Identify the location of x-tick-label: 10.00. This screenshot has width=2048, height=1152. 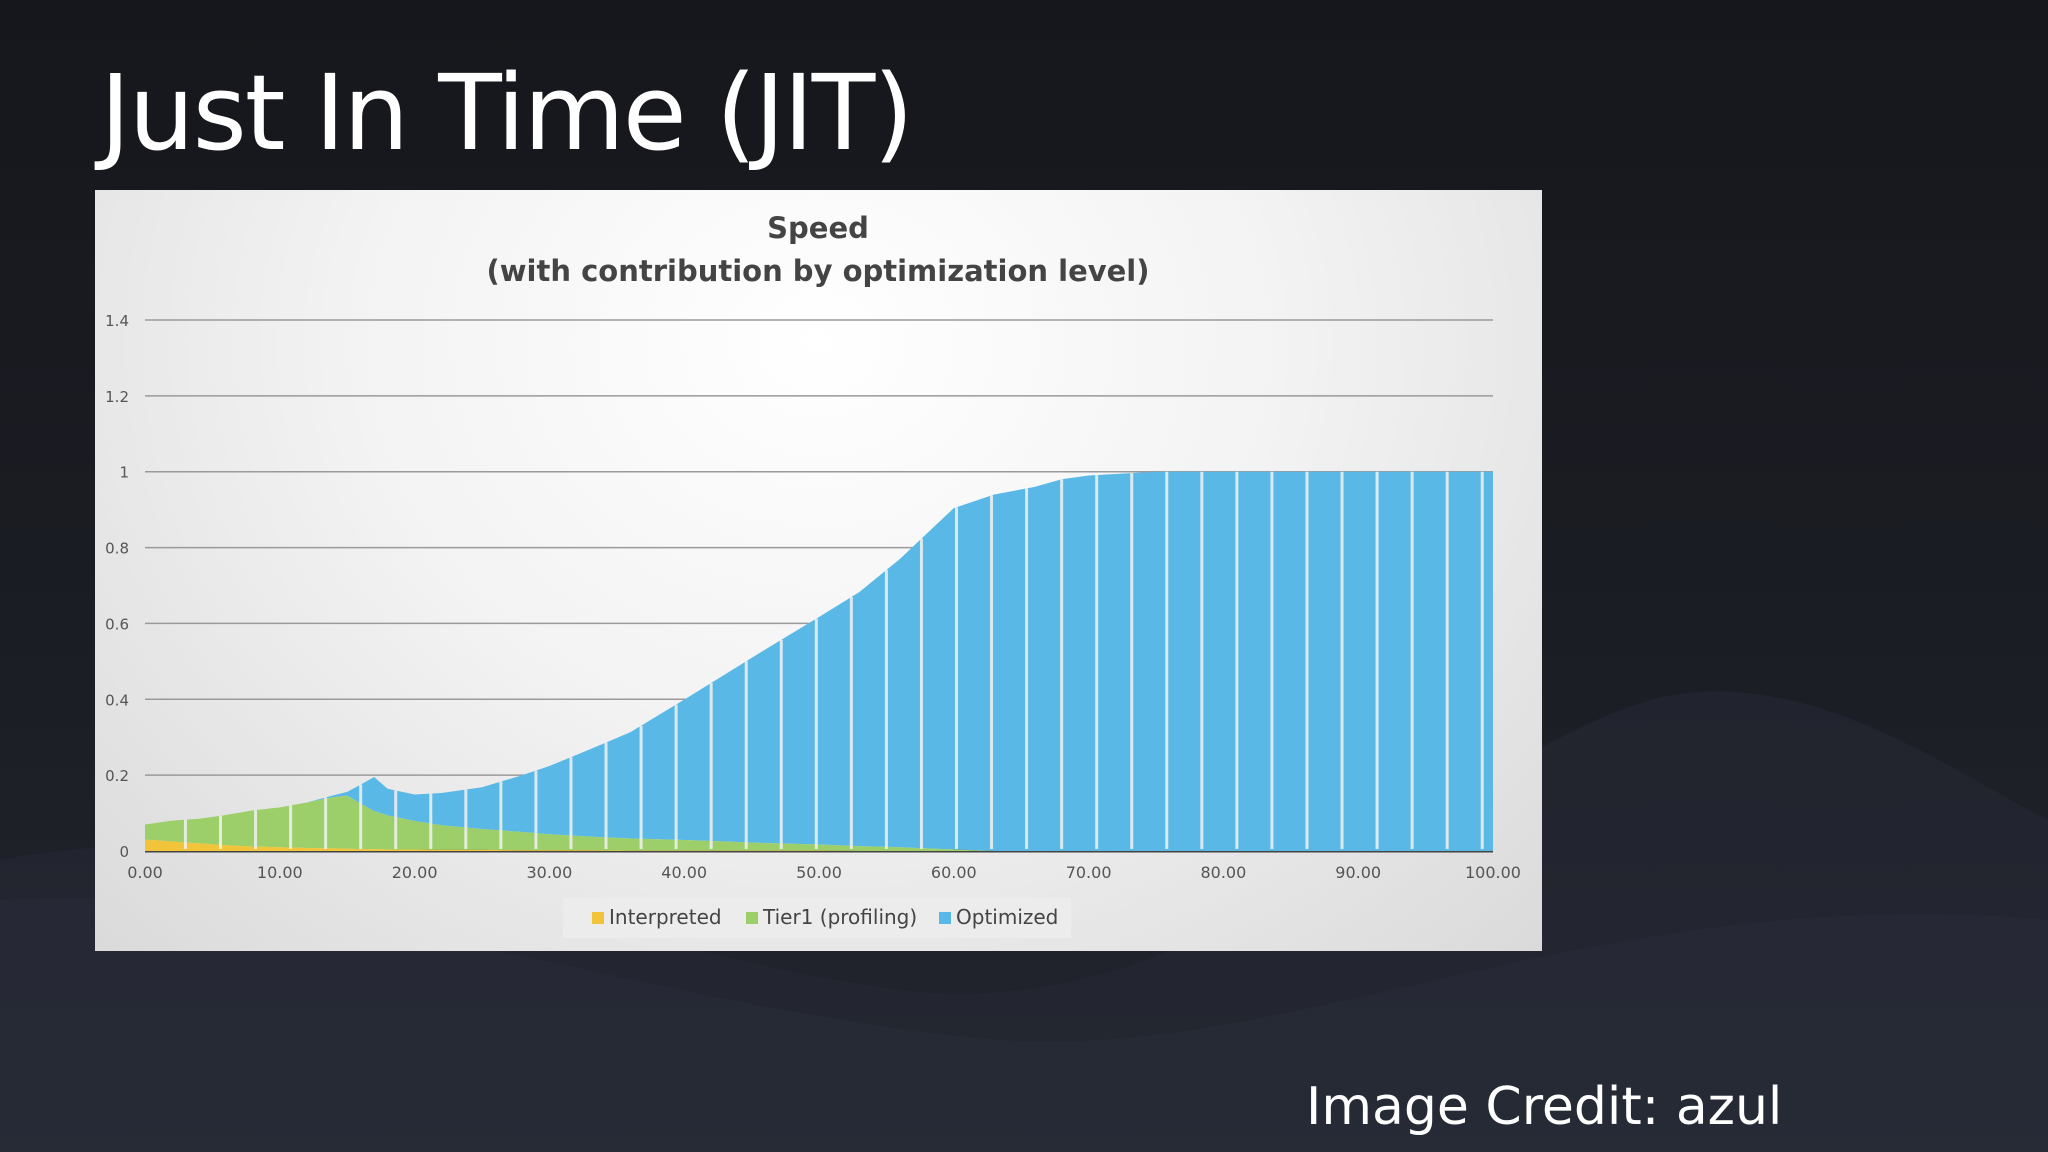
(280, 872).